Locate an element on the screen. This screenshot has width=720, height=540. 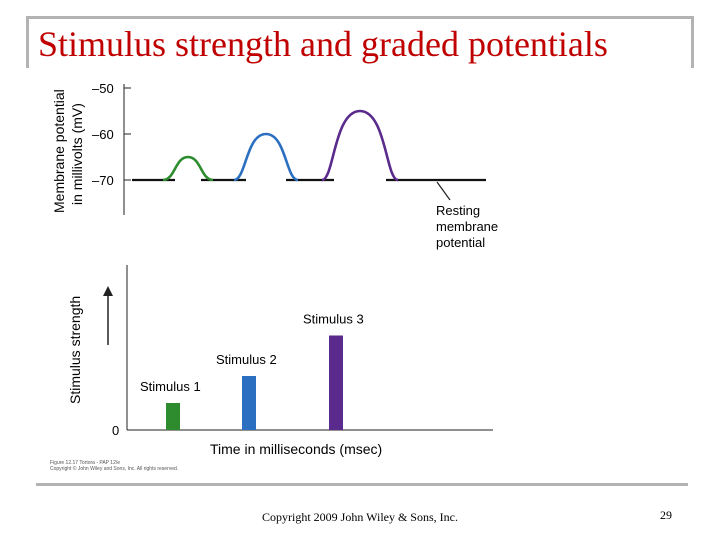
top-ytick-label: –70 is located at coordinates (103, 180).